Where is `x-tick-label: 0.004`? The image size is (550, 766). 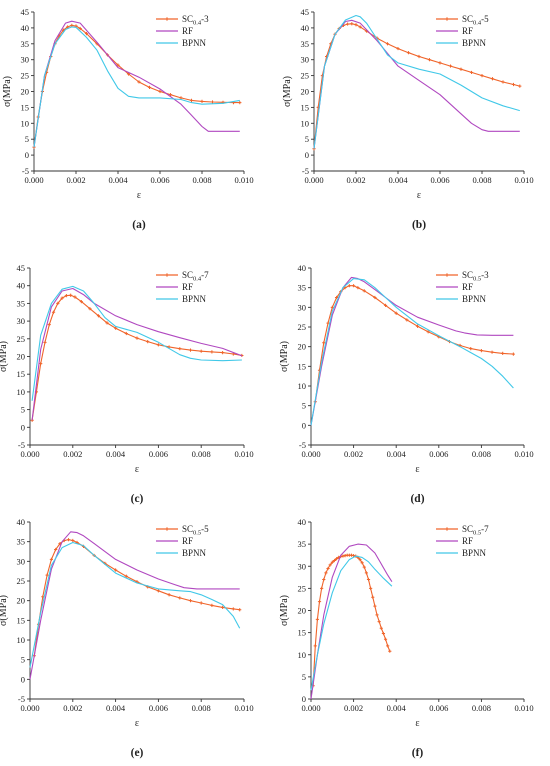 x-tick-label: 0.004 is located at coordinates (398, 180).